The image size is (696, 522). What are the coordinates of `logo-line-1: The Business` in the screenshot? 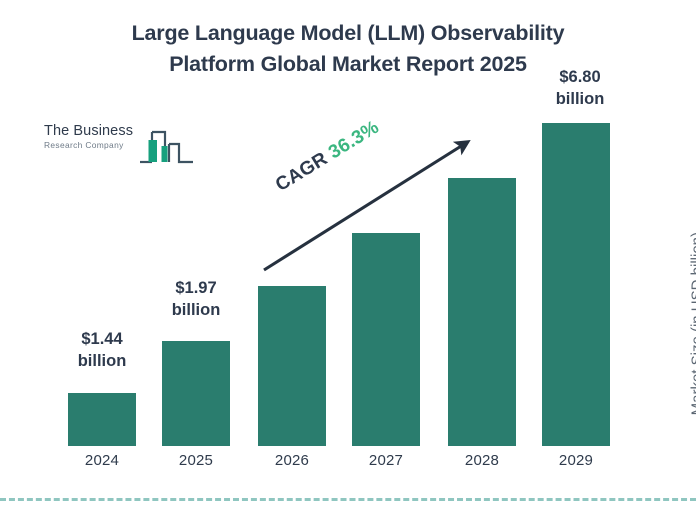 It's located at (89, 131).